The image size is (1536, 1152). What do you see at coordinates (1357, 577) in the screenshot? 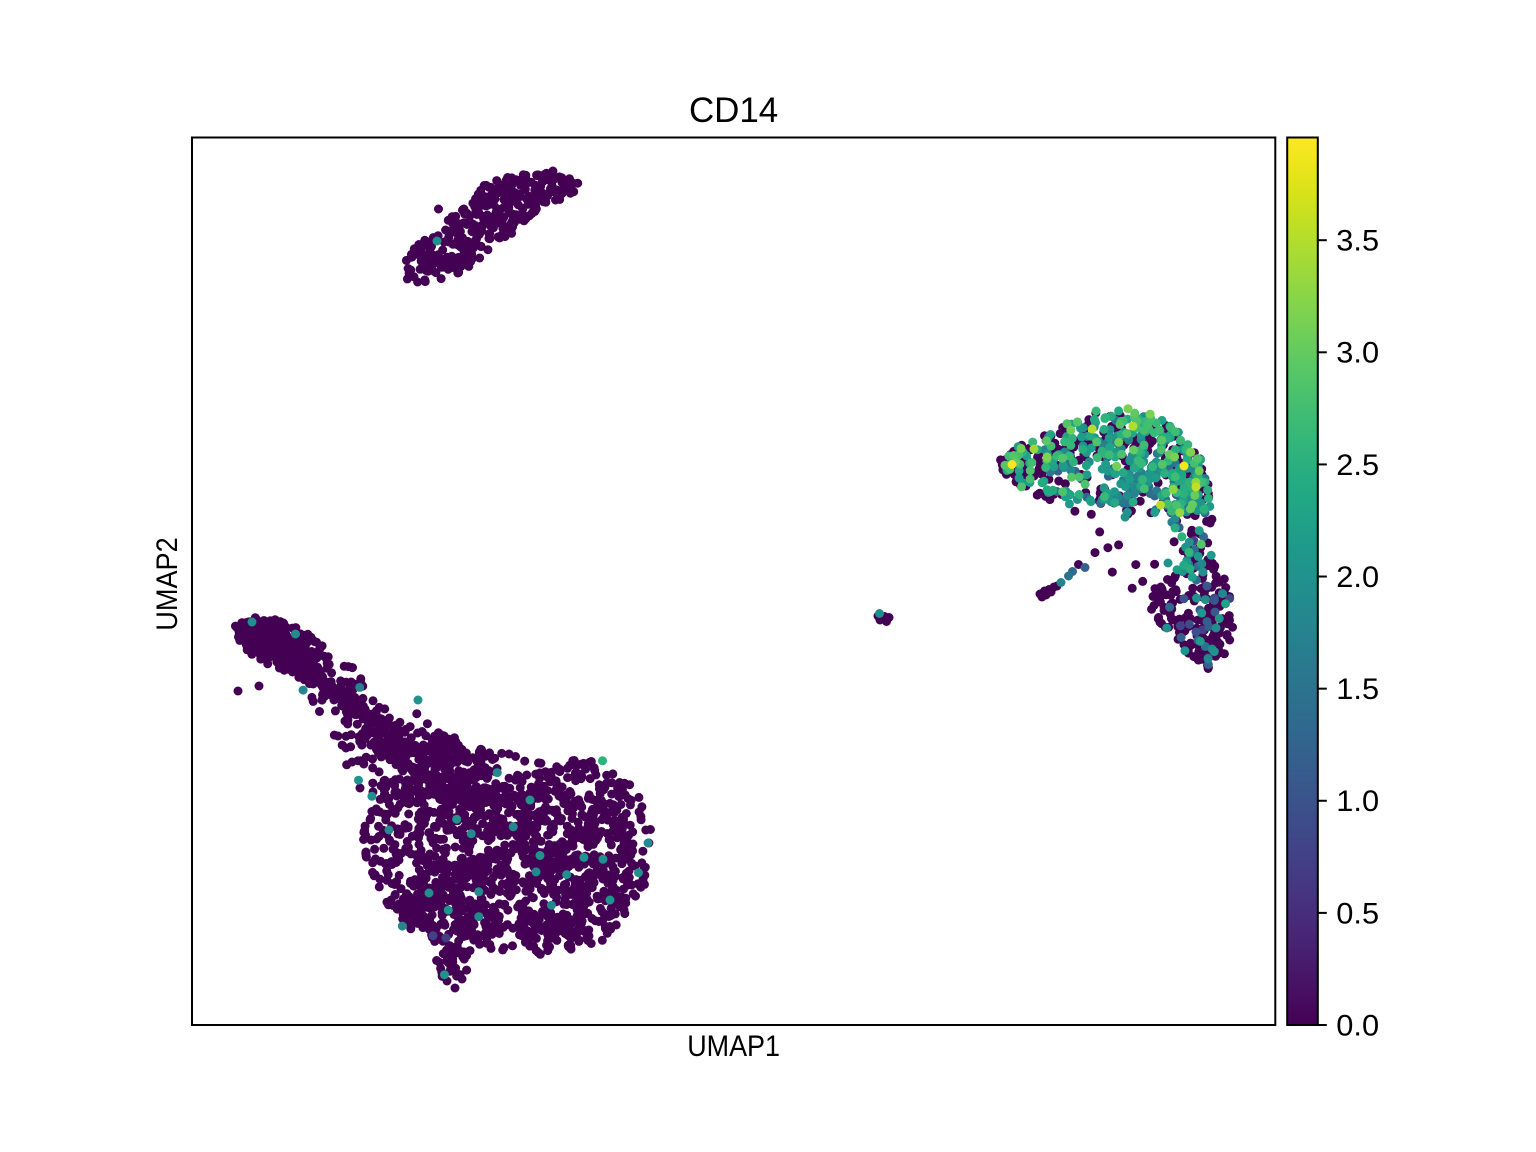
I see `svg-text: 2.0` at bounding box center [1357, 577].